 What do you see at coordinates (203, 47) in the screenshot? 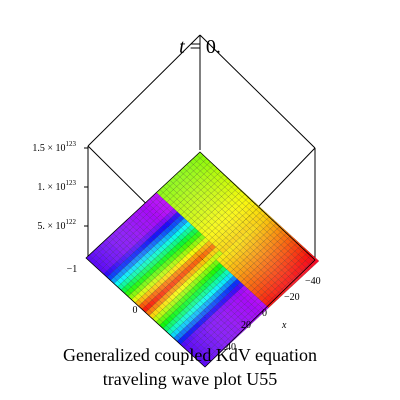
I see `chart-title-rest: = 0.` at bounding box center [203, 47].